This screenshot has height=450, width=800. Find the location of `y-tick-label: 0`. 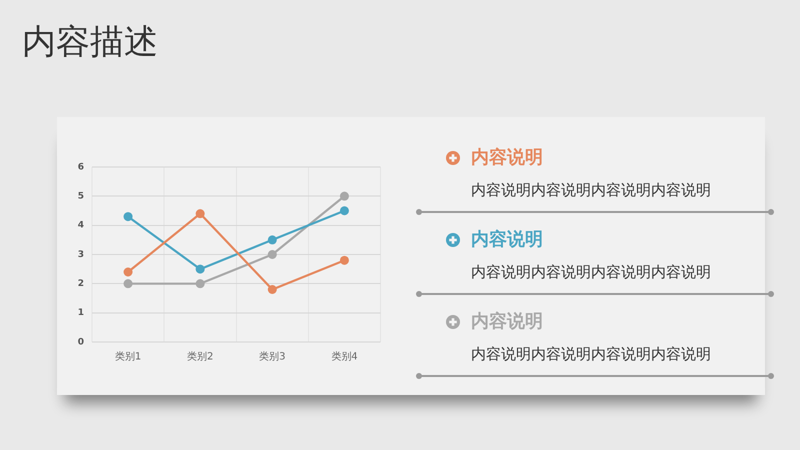

y-tick-label: 0 is located at coordinates (81, 342).